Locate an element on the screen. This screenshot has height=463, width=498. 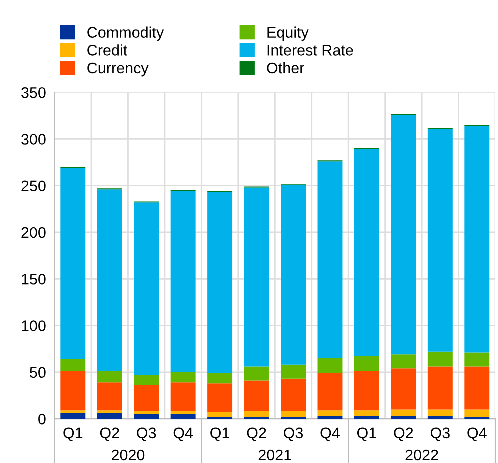
legend-label: Equity is located at coordinates (288, 34).